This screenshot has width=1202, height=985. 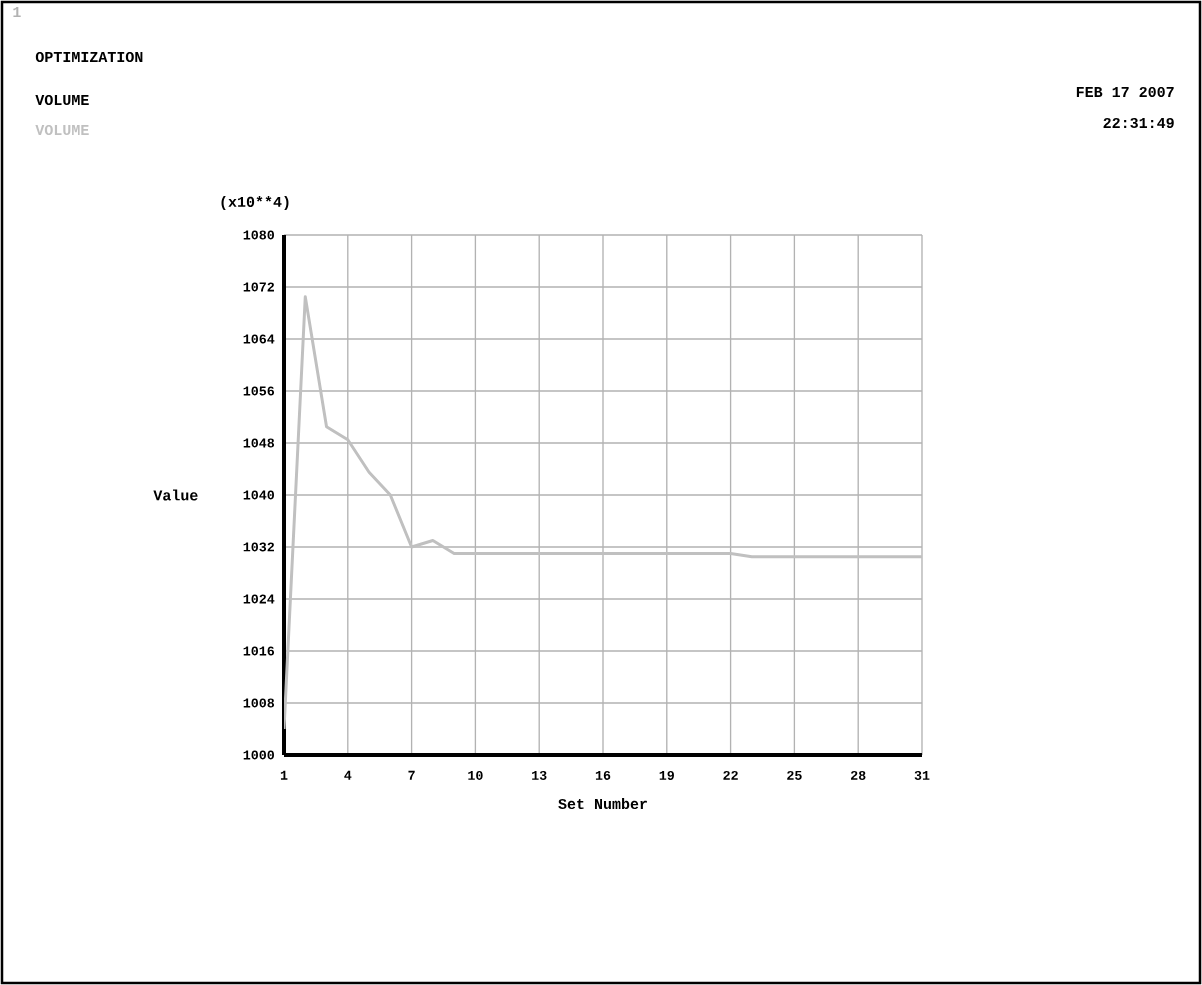 What do you see at coordinates (175, 495) in the screenshot?
I see `y-axis-title: Value` at bounding box center [175, 495].